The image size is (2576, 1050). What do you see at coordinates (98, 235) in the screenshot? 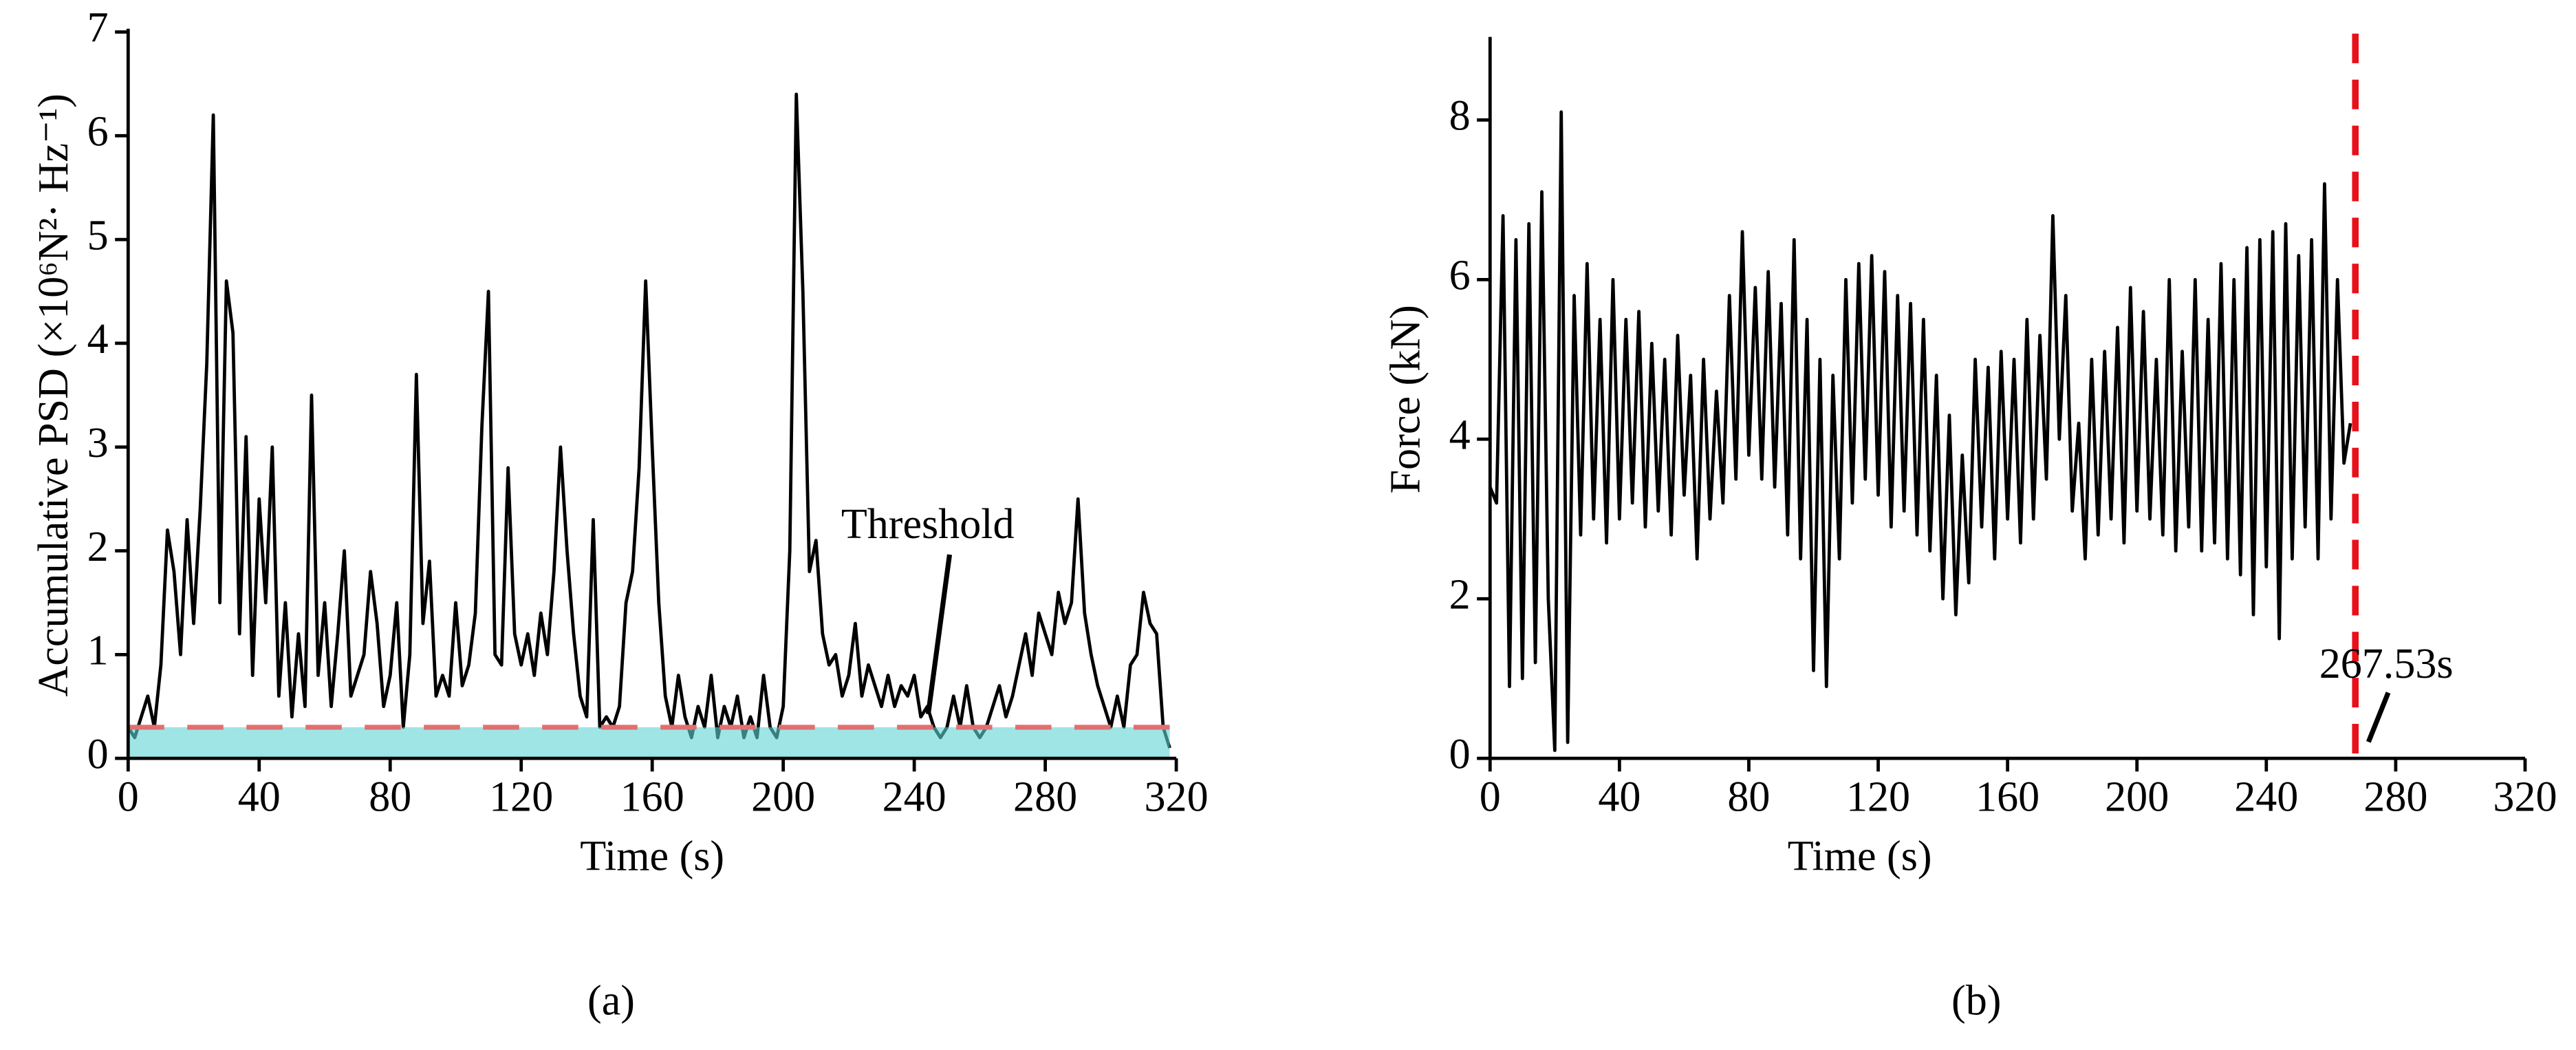
I see `y-tick-label: 5` at bounding box center [98, 235].